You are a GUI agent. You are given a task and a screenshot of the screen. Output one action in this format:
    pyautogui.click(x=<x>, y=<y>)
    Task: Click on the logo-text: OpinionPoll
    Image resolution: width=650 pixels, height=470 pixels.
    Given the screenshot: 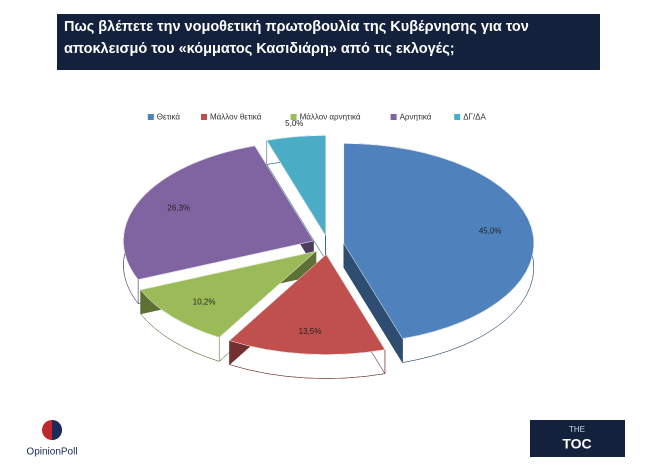 What is the action you would take?
    pyautogui.click(x=51, y=452)
    